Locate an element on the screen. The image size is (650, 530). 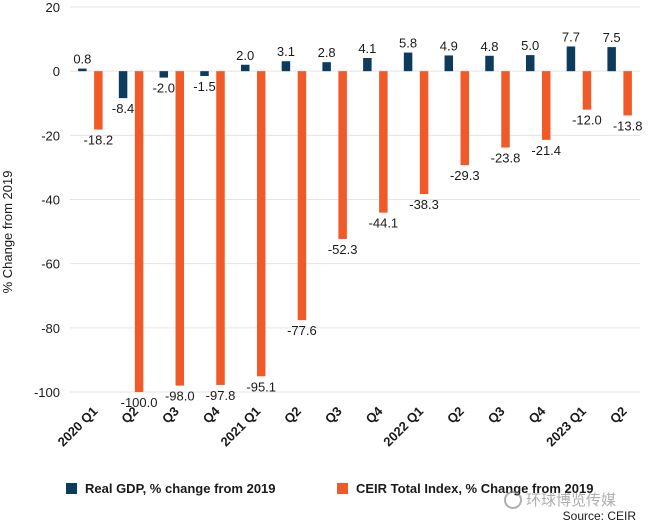
y-axis: 20 0 -20 -40 -60 -80 -100 is located at coordinates (47, 200).